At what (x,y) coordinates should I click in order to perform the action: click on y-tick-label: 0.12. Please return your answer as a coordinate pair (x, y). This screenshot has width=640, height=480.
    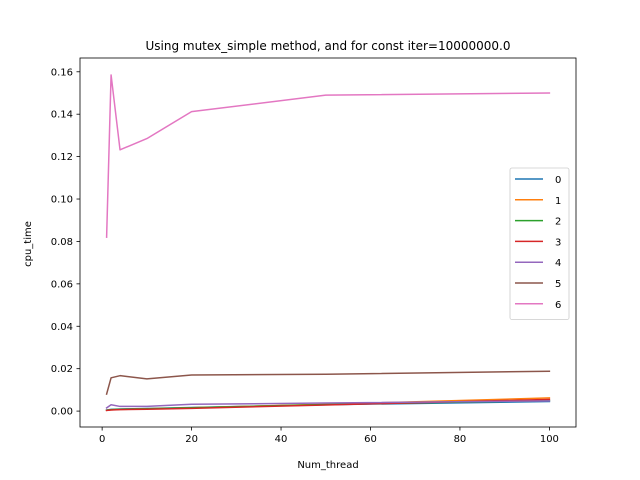
    Looking at the image, I should click on (62, 157).